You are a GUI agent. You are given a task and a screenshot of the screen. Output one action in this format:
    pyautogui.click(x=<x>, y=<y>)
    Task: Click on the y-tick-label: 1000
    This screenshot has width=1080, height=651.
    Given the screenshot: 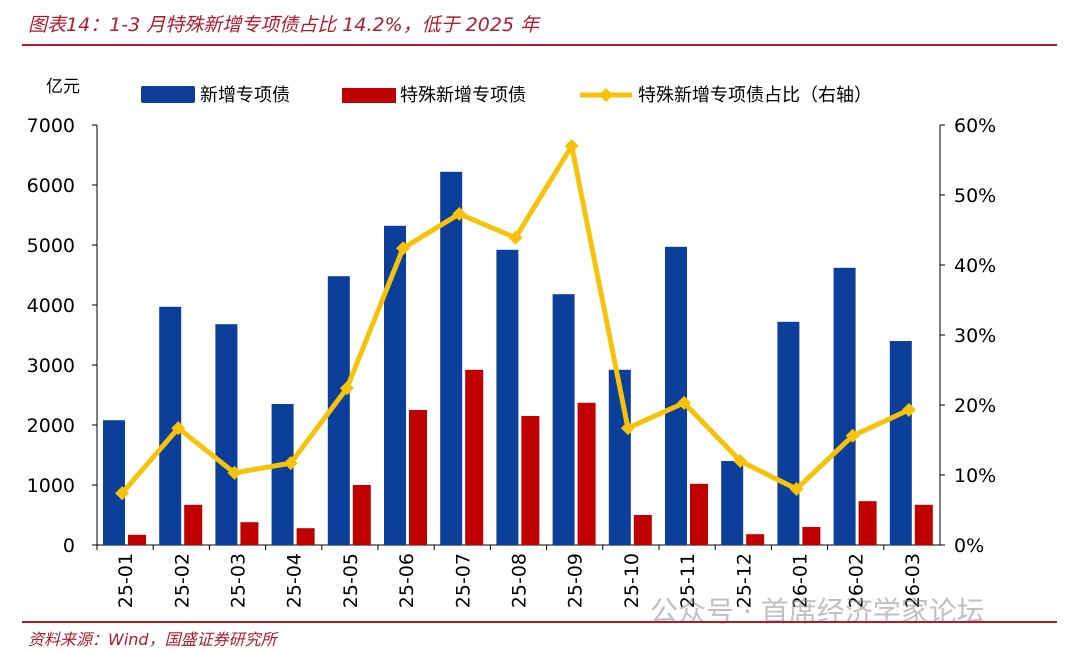 What is the action you would take?
    pyautogui.click(x=51, y=486)
    